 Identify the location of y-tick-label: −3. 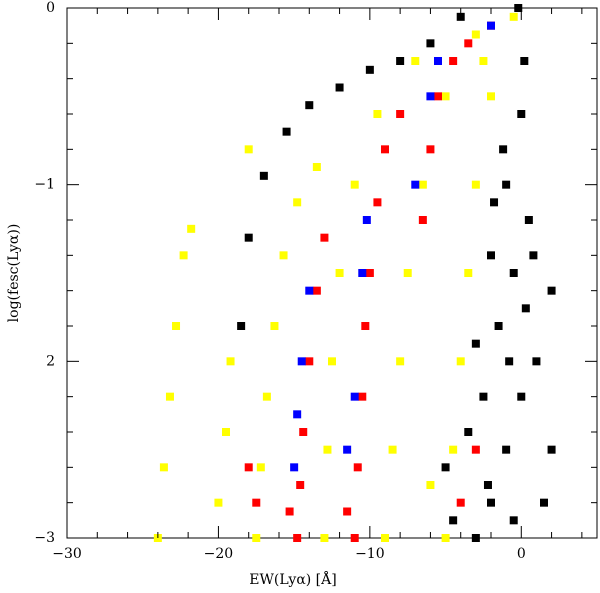
(44, 538).